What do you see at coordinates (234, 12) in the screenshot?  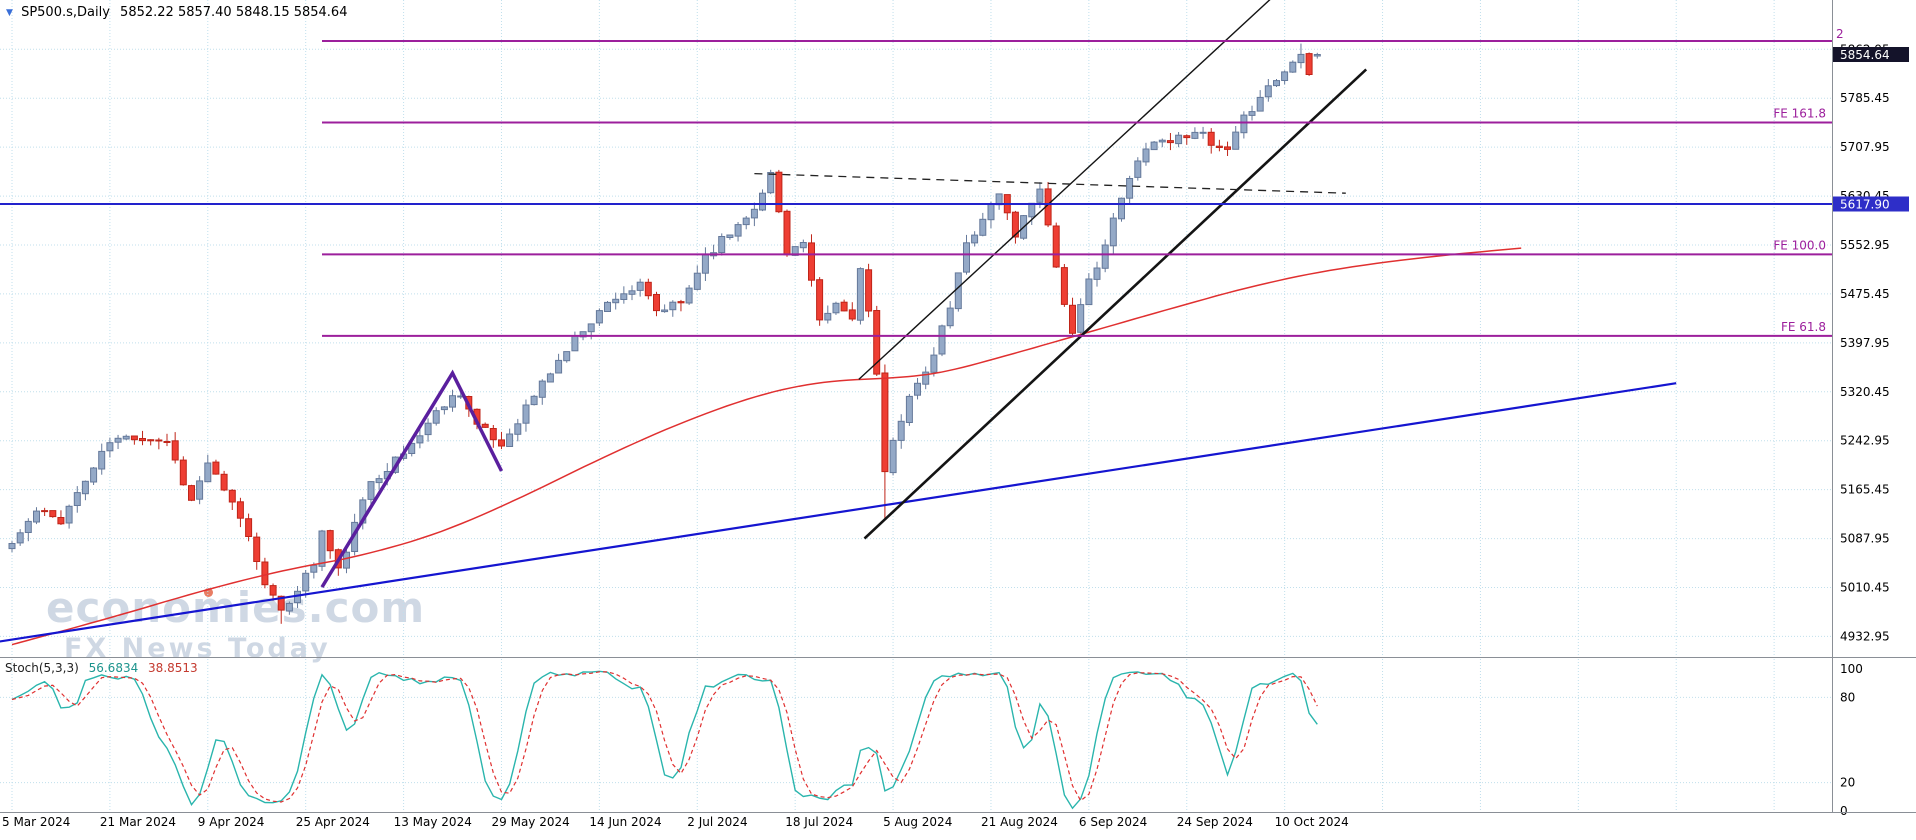 I see `title-ohlc-values: 5852.22 5857.40 5848.15 5854.64` at bounding box center [234, 12].